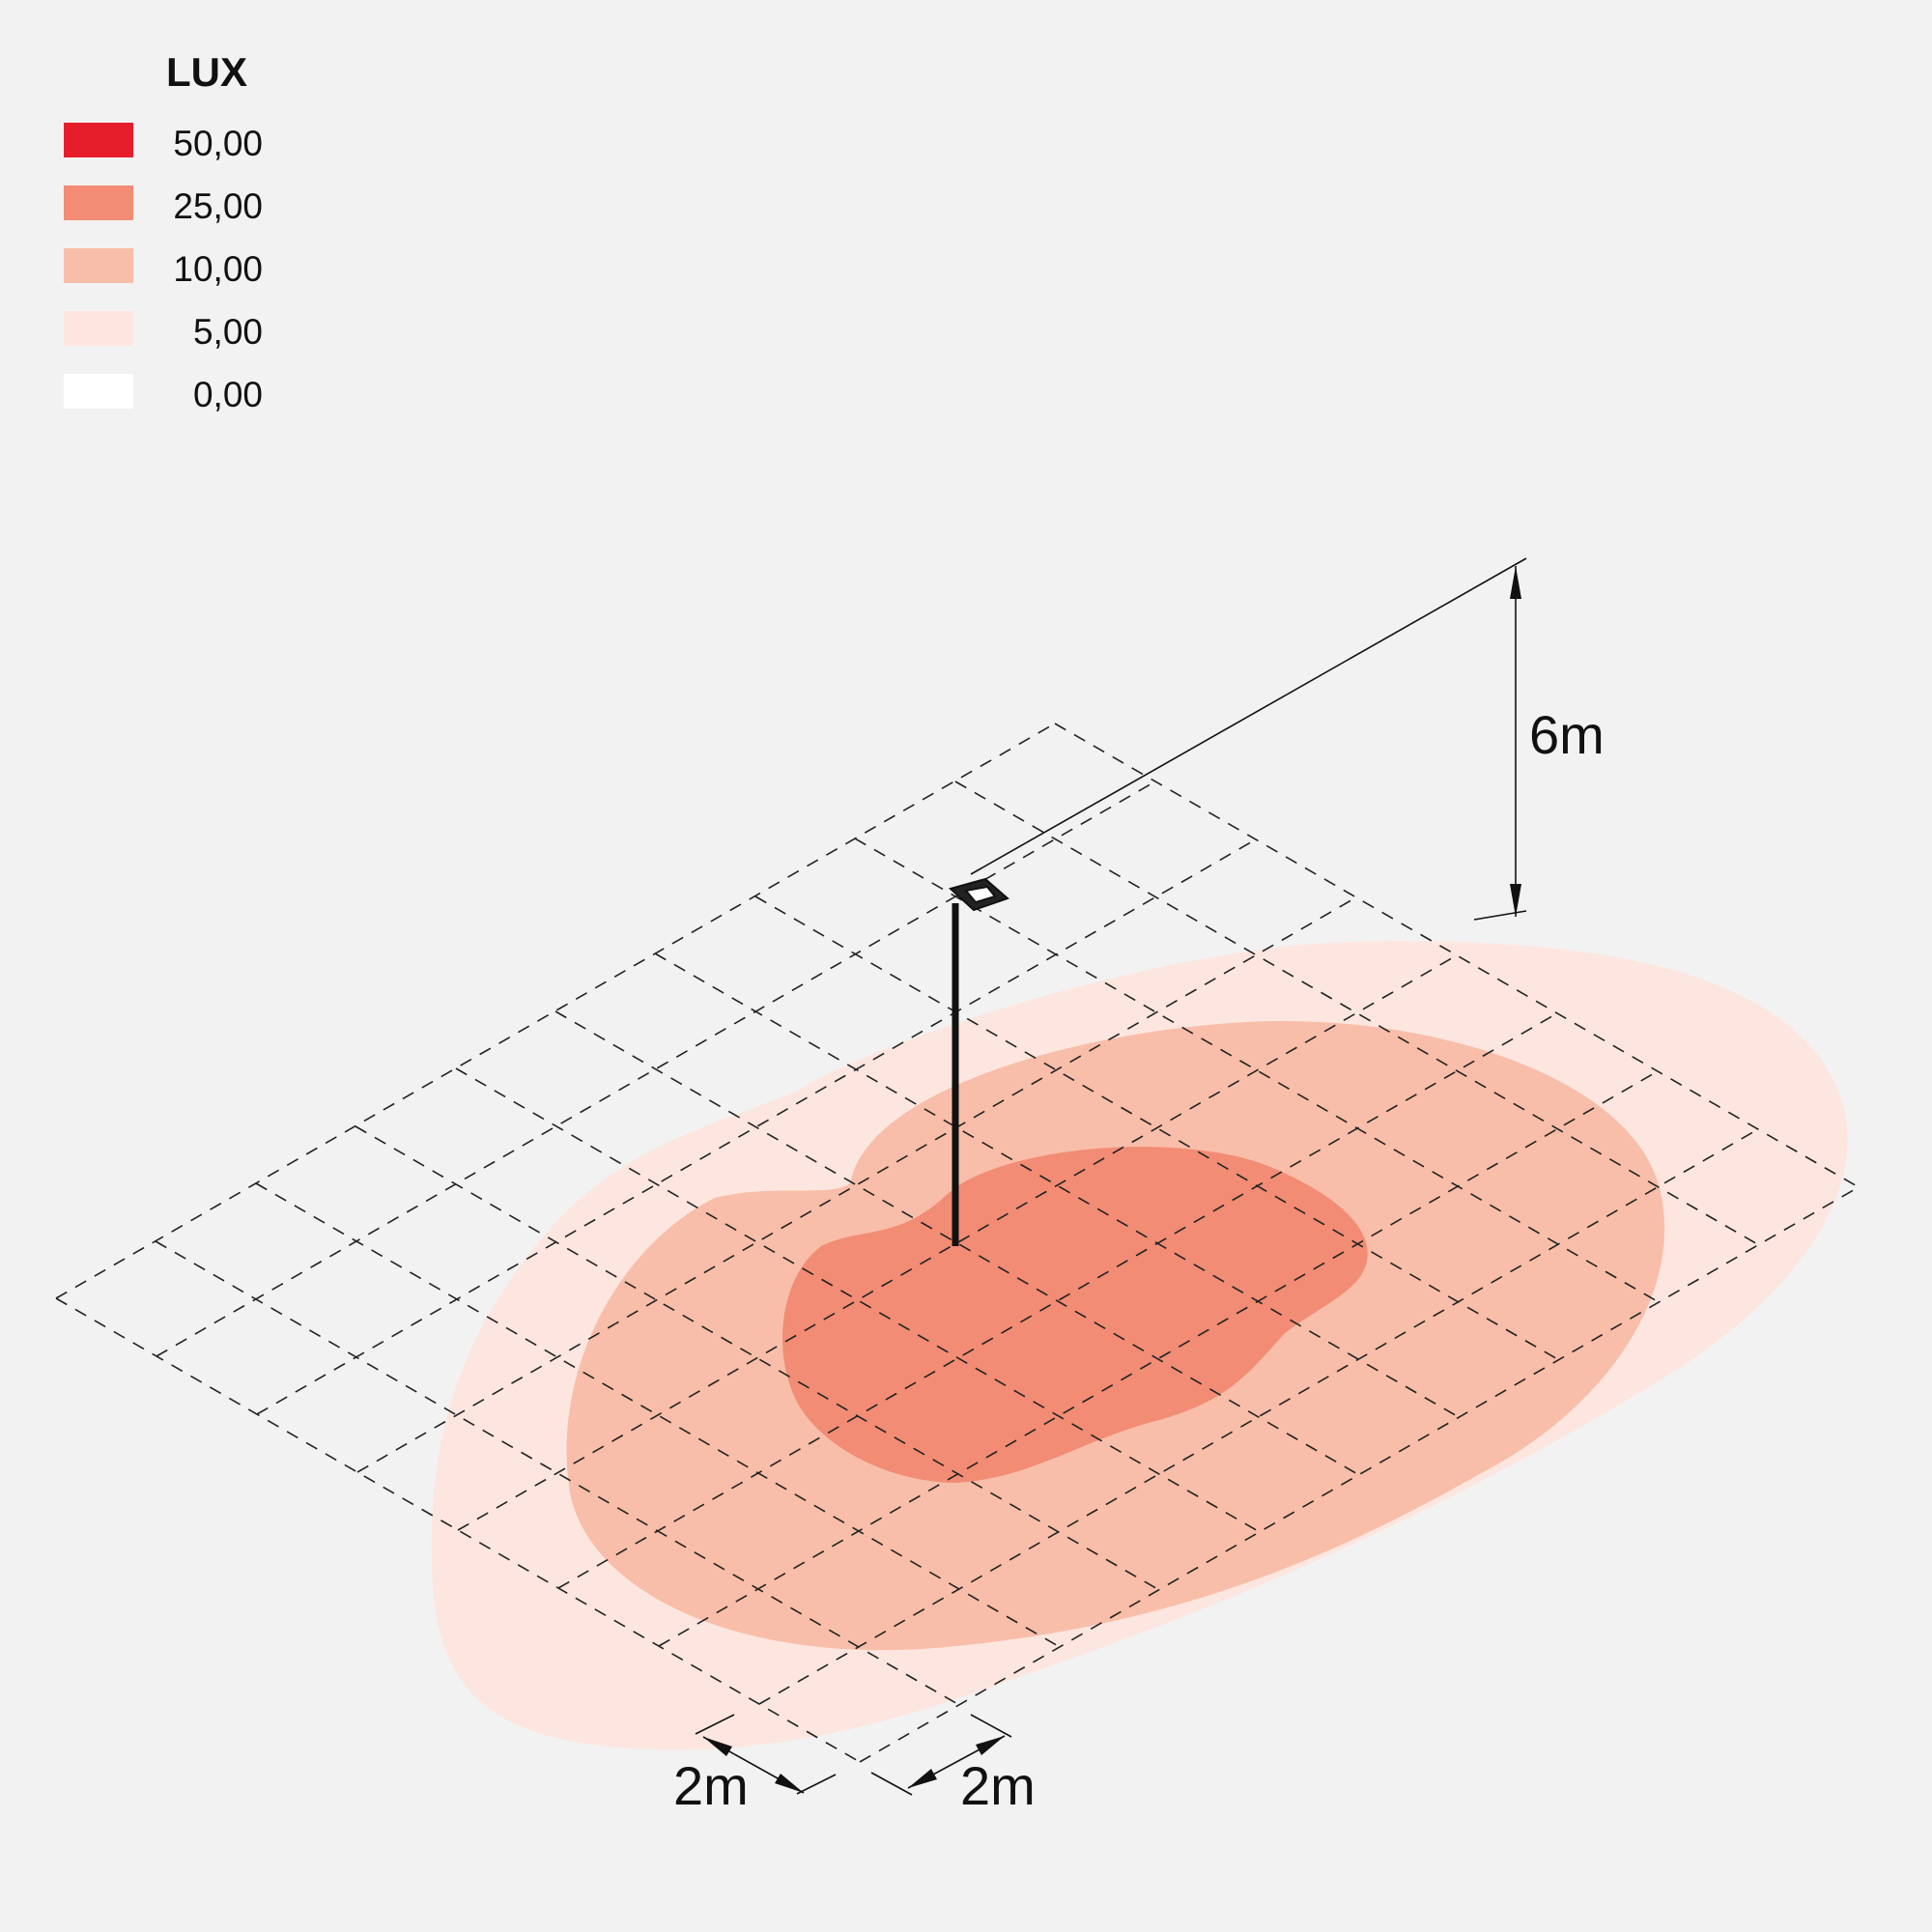 Image resolution: width=1932 pixels, height=1932 pixels. Describe the element at coordinates (711, 1785) in the screenshot. I see `spacing-label-left: 2m` at that location.